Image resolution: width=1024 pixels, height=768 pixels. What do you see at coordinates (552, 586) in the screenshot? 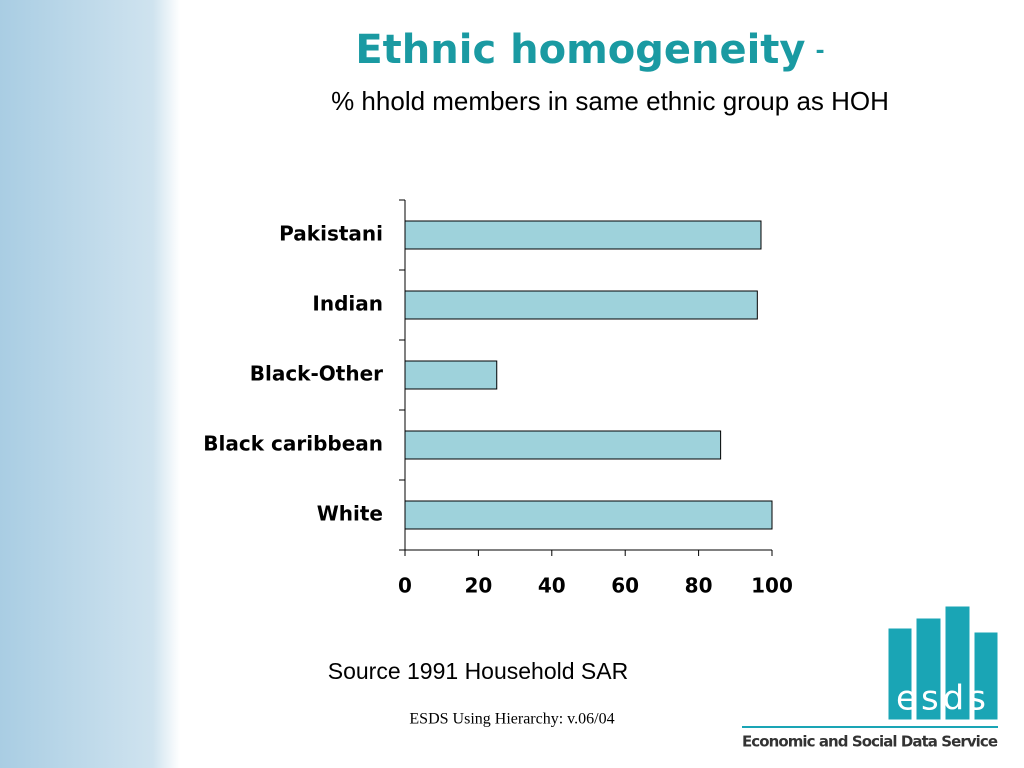
I see `x-tick-label: 40` at bounding box center [552, 586].